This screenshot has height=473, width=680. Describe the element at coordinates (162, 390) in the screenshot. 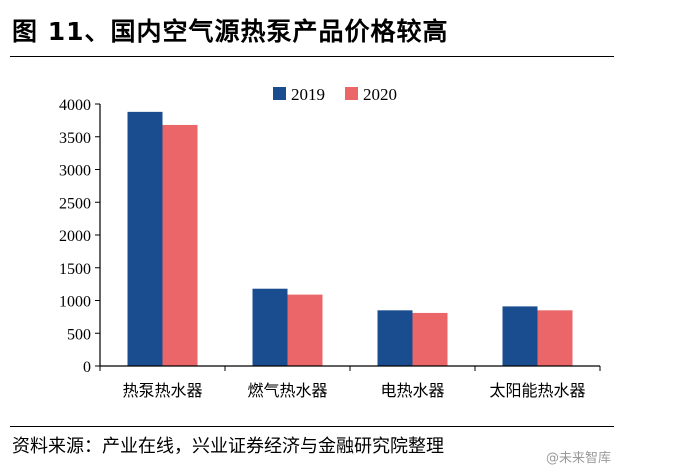

I see `x-tick-label: 热泵热水器` at that location.